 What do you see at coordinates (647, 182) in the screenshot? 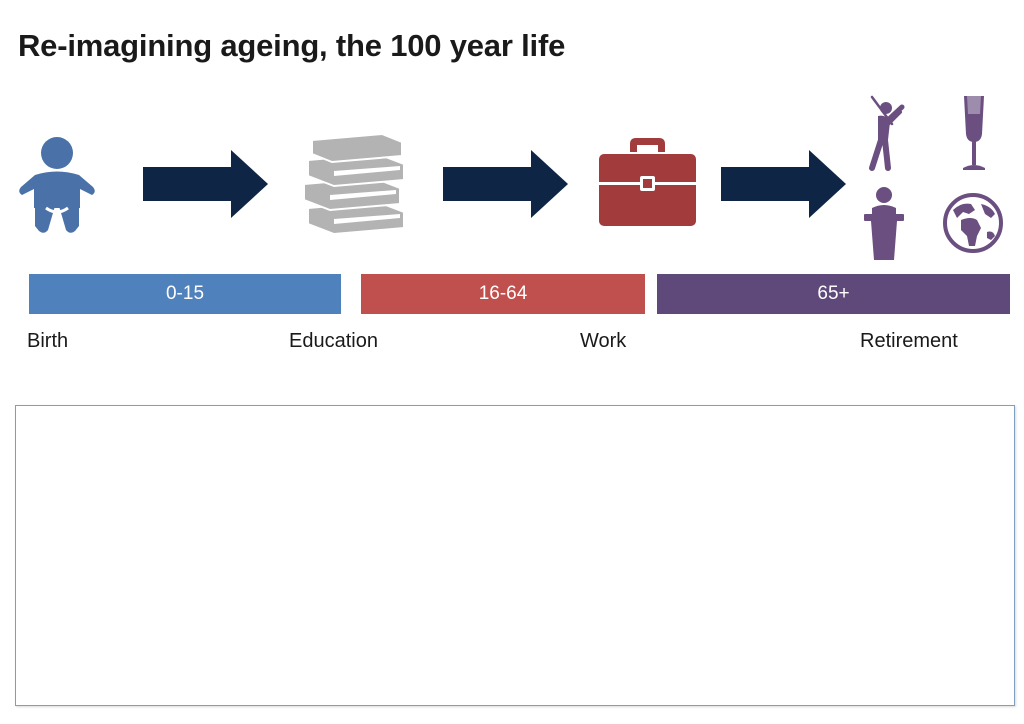
I see `briefcase-icon` at bounding box center [647, 182].